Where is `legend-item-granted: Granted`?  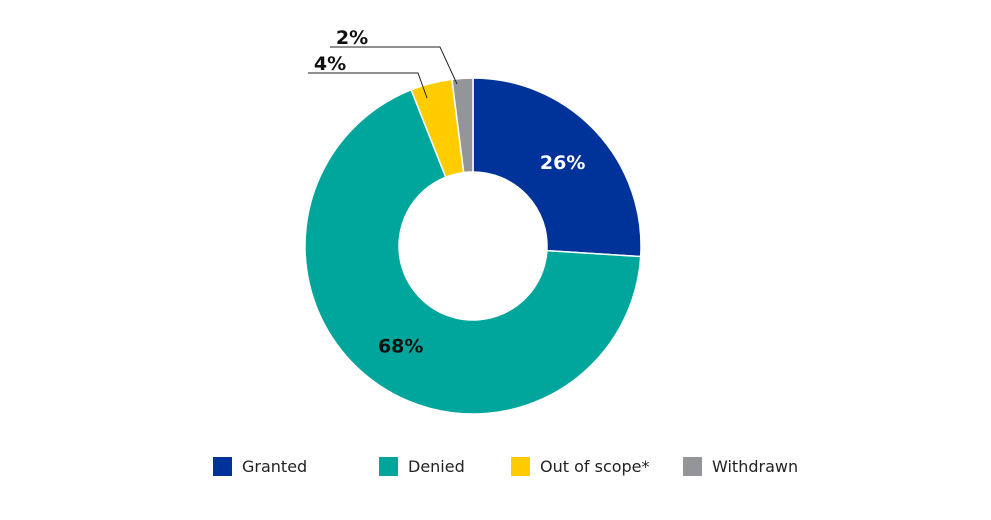 legend-item-granted: Granted is located at coordinates (260, 466).